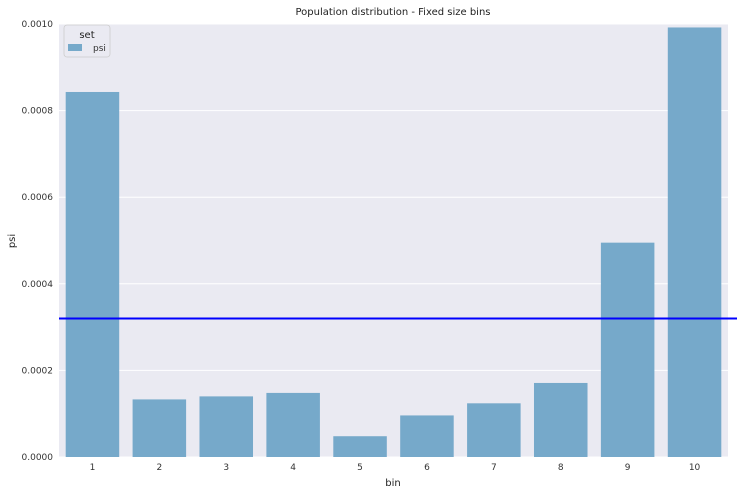 The height and width of the screenshot is (494, 737). What do you see at coordinates (12, 241) in the screenshot?
I see `y-axis-label: psi` at bounding box center [12, 241].